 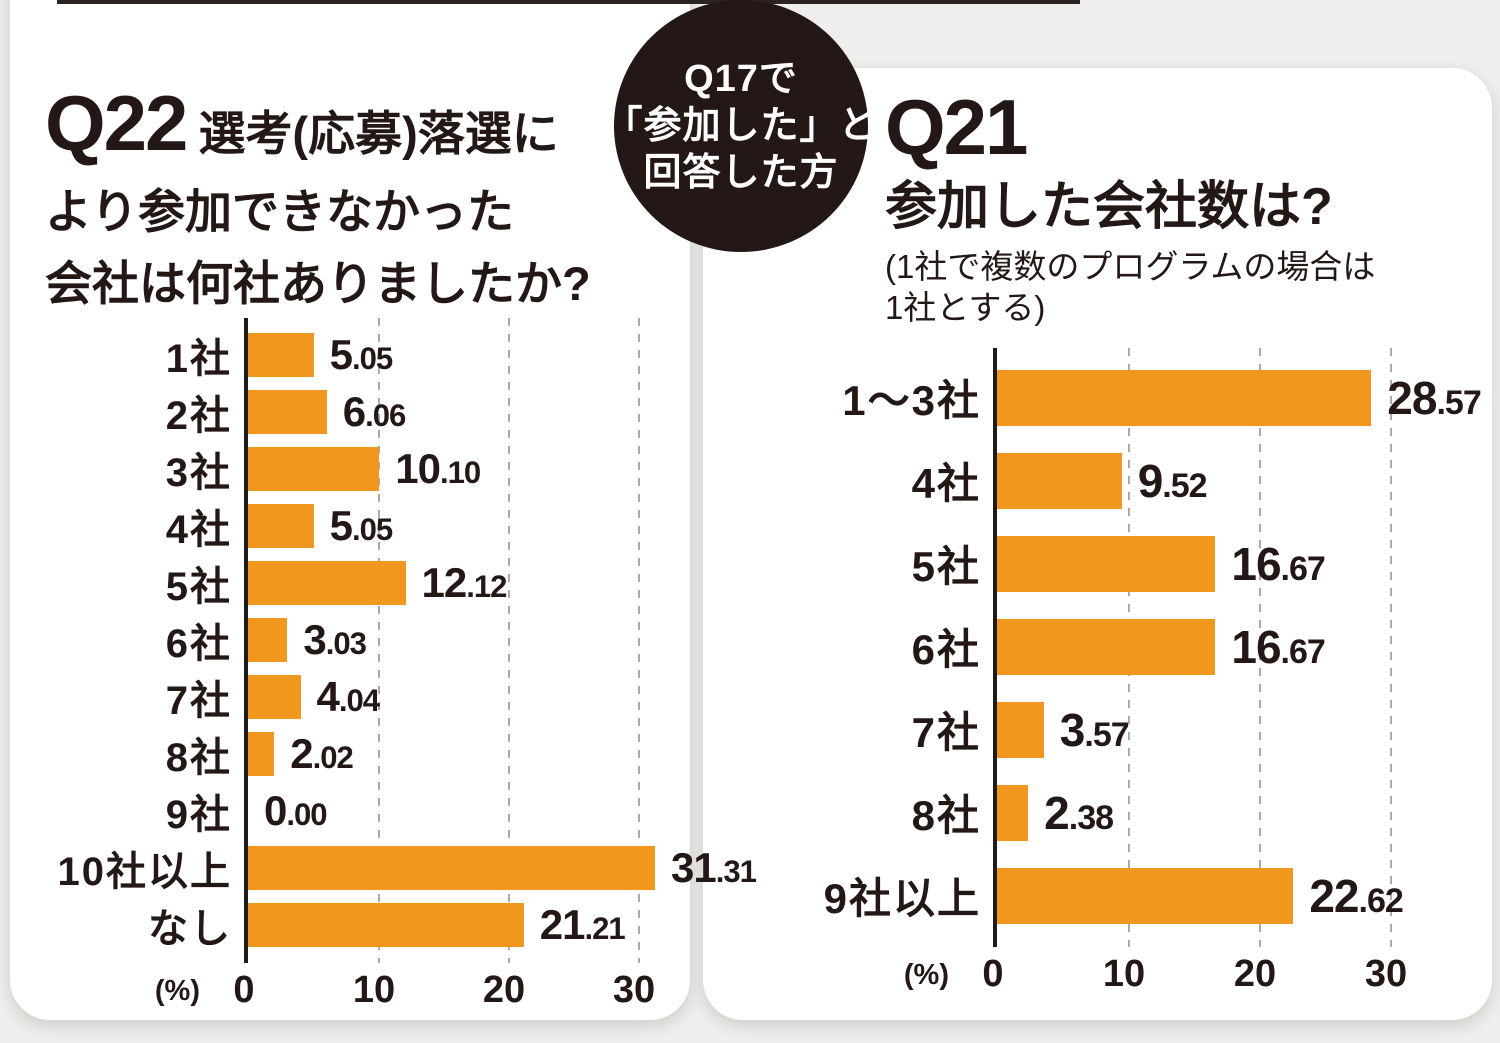 I want to click on chart-row: 9社以上 22.62, so click(x=1145, y=895).